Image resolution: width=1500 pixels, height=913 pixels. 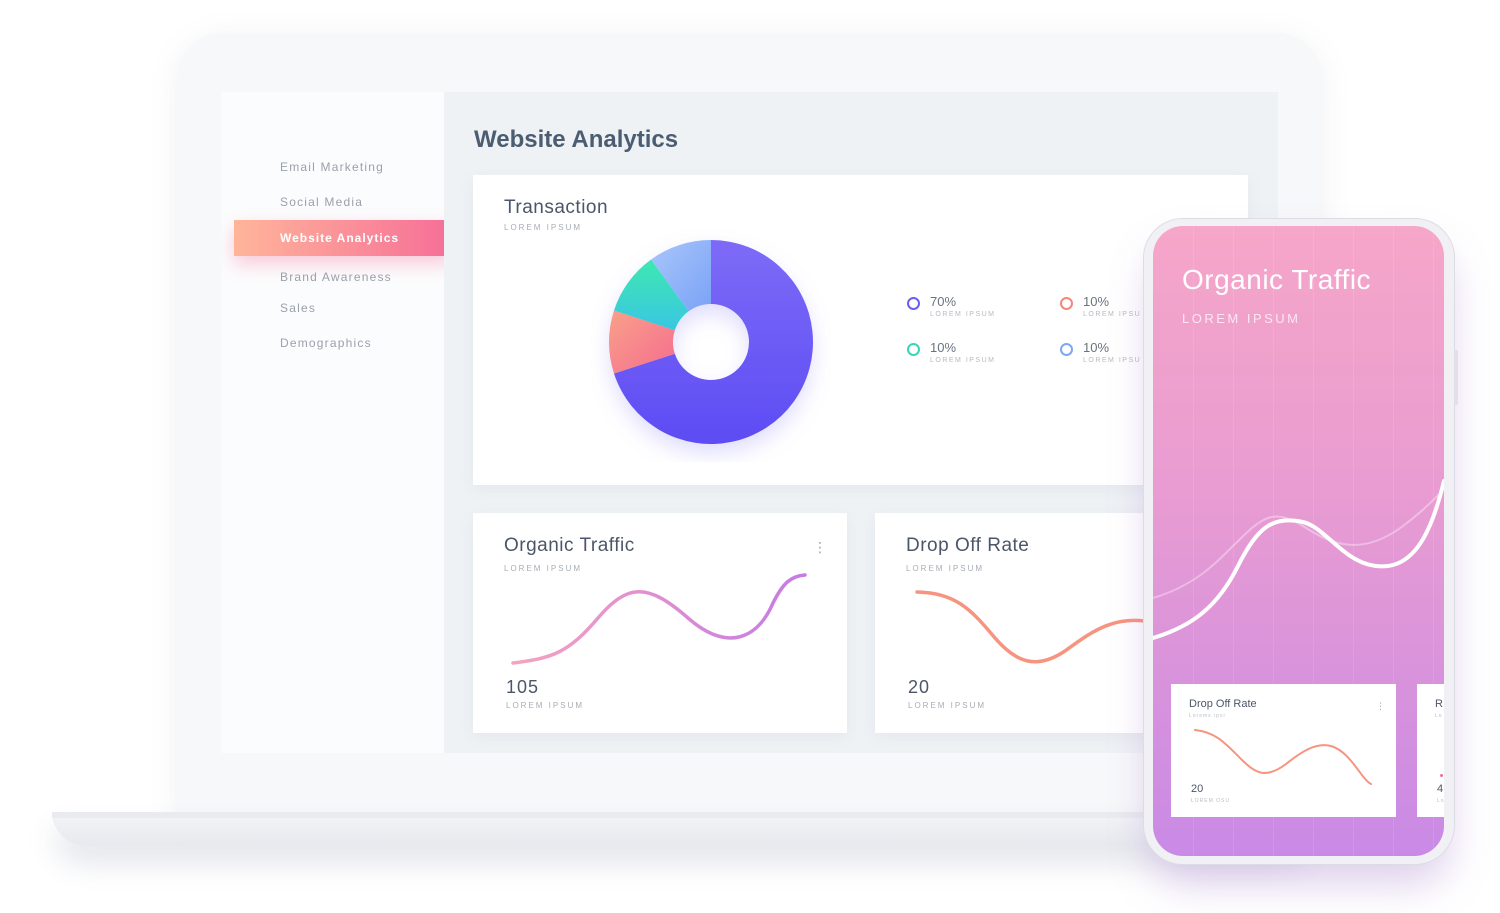 What do you see at coordinates (576, 139) in the screenshot?
I see `page-title: Website Analytics` at bounding box center [576, 139].